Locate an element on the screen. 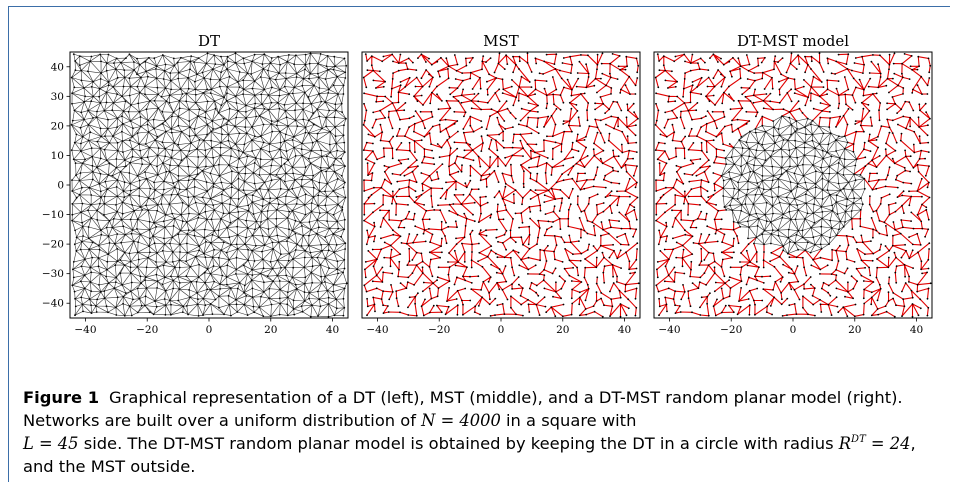  caption-r-superscript: DT is located at coordinates (858, 439).